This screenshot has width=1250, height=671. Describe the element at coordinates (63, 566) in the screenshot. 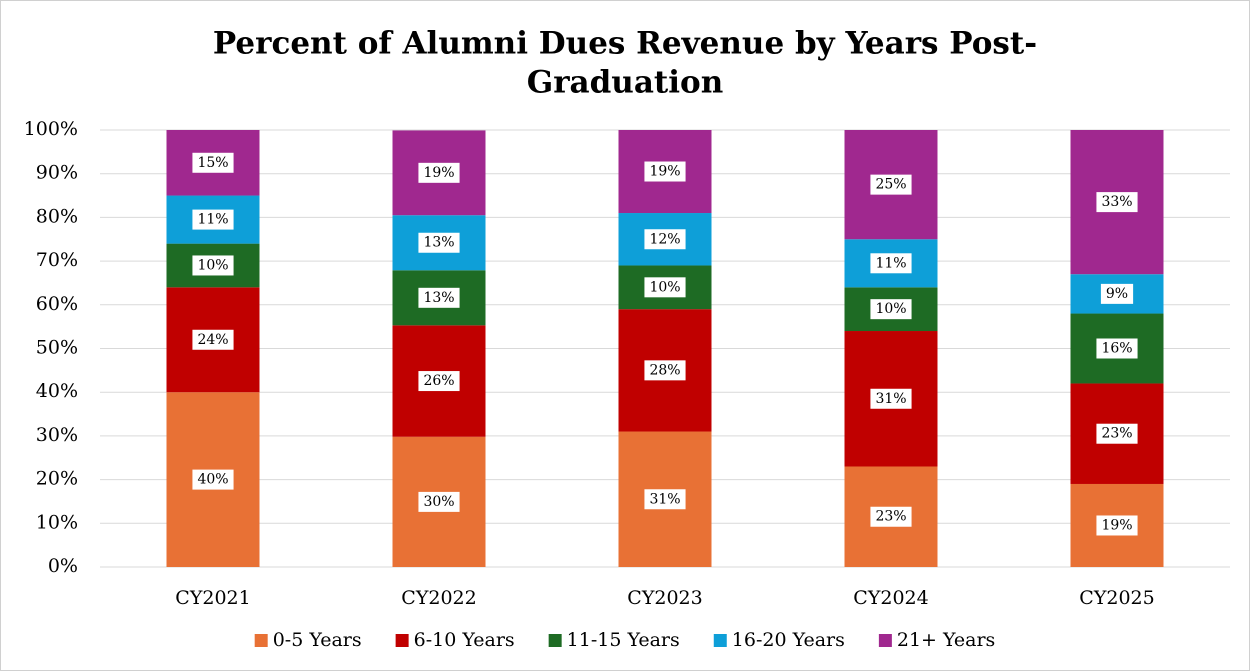

I see `y-tick-label: 0%` at that location.